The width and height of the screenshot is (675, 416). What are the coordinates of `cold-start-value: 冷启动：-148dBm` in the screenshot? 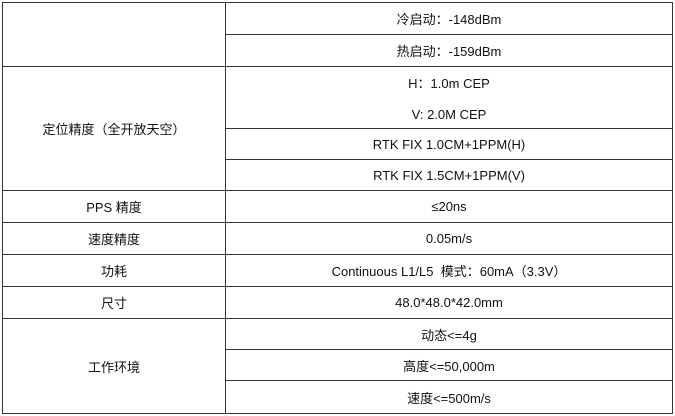 It's located at (449, 19).